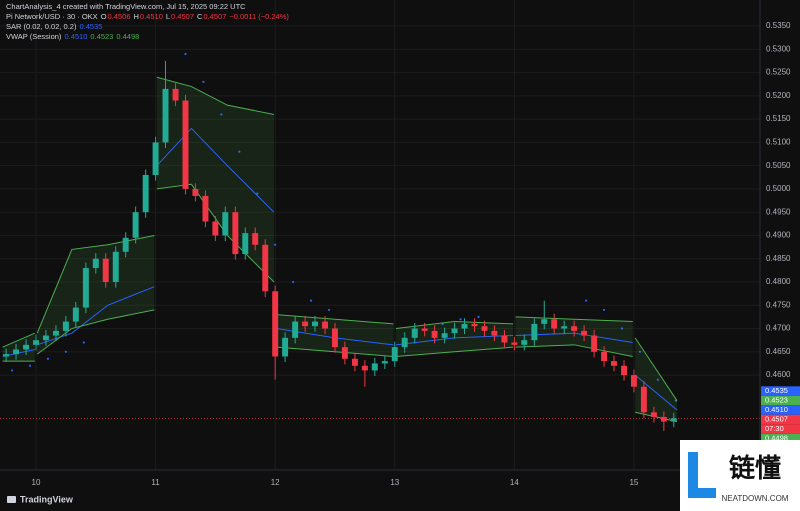 Image resolution: width=800 pixels, height=511 pixels. I want to click on watermark-title: 链懂, so click(755, 468).